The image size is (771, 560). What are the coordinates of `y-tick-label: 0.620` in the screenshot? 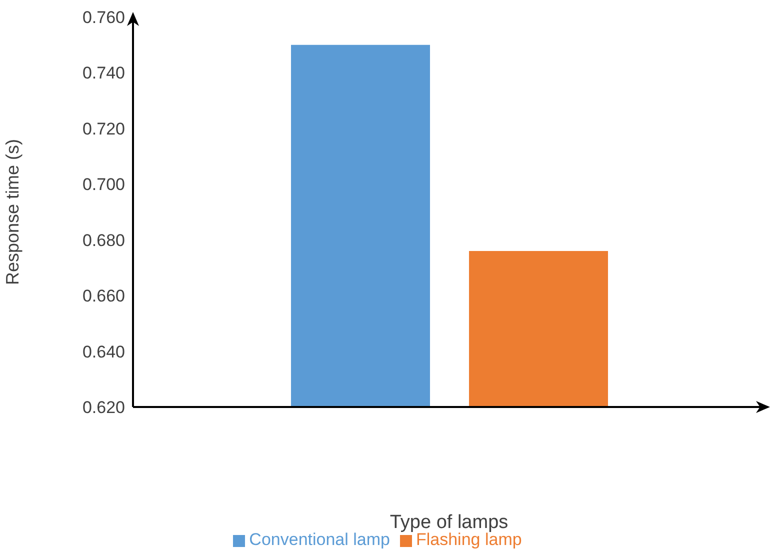 It's located at (103, 408).